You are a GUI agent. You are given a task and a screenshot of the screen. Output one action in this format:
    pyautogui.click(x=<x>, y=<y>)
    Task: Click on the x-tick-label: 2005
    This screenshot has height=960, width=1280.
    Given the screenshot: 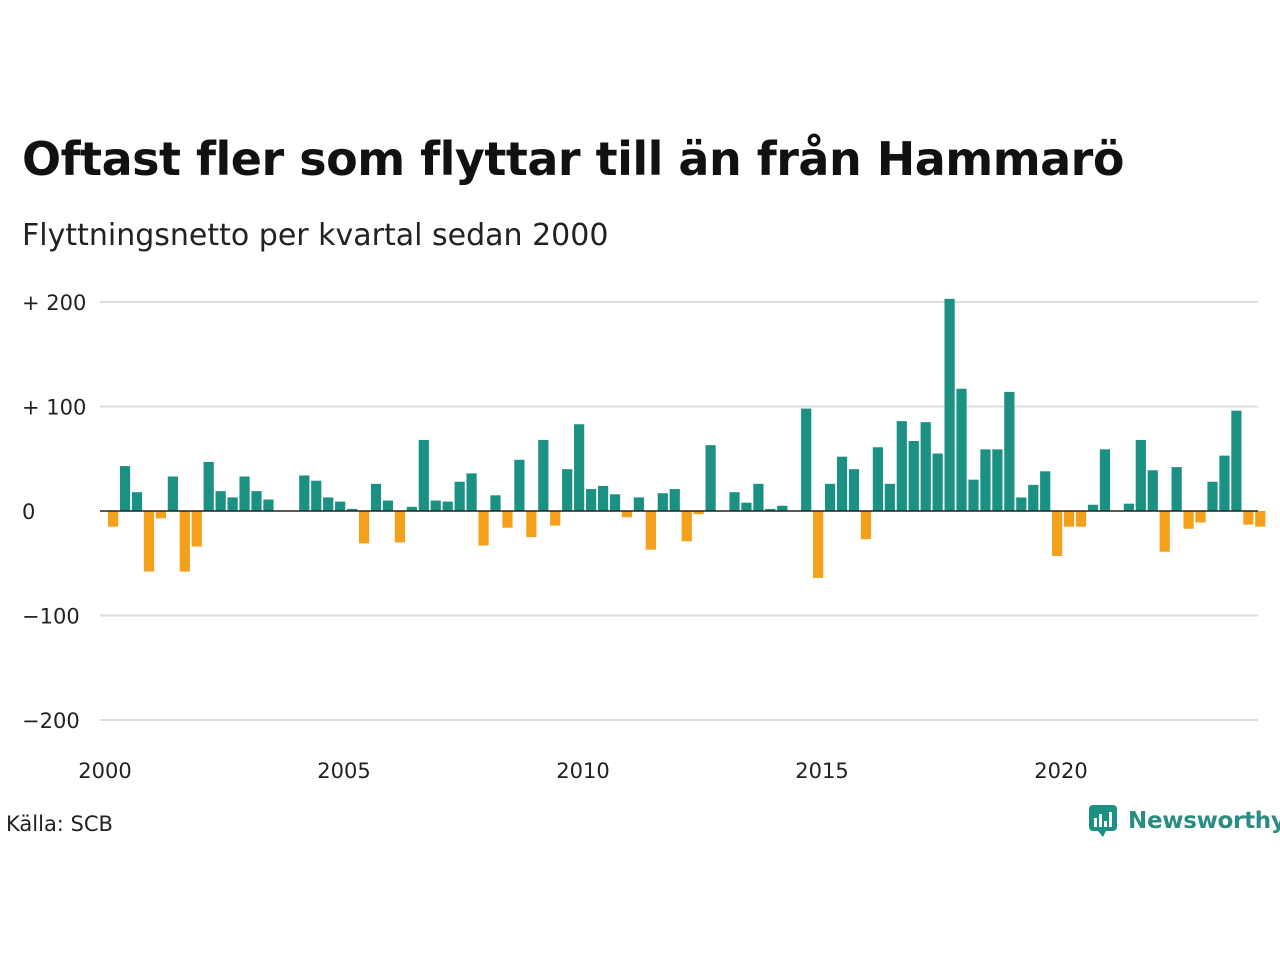 What is the action you would take?
    pyautogui.click(x=343, y=771)
    